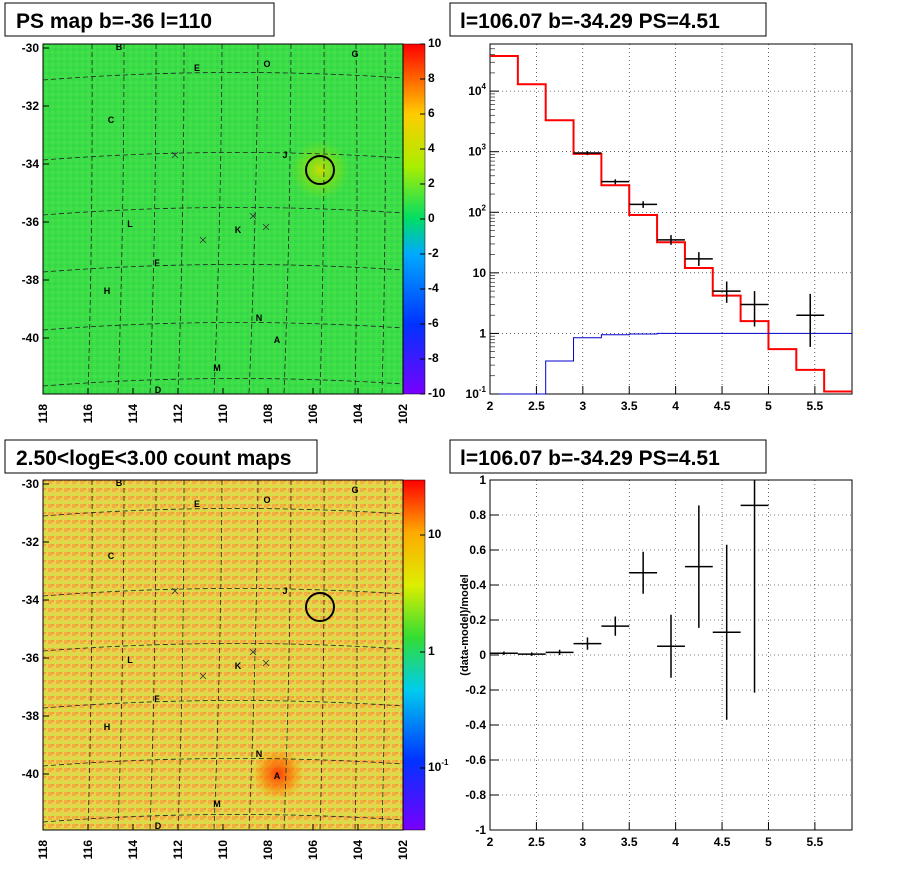 This screenshot has height=875, width=898. I want to click on cm-source-label-c: C, so click(111, 556).